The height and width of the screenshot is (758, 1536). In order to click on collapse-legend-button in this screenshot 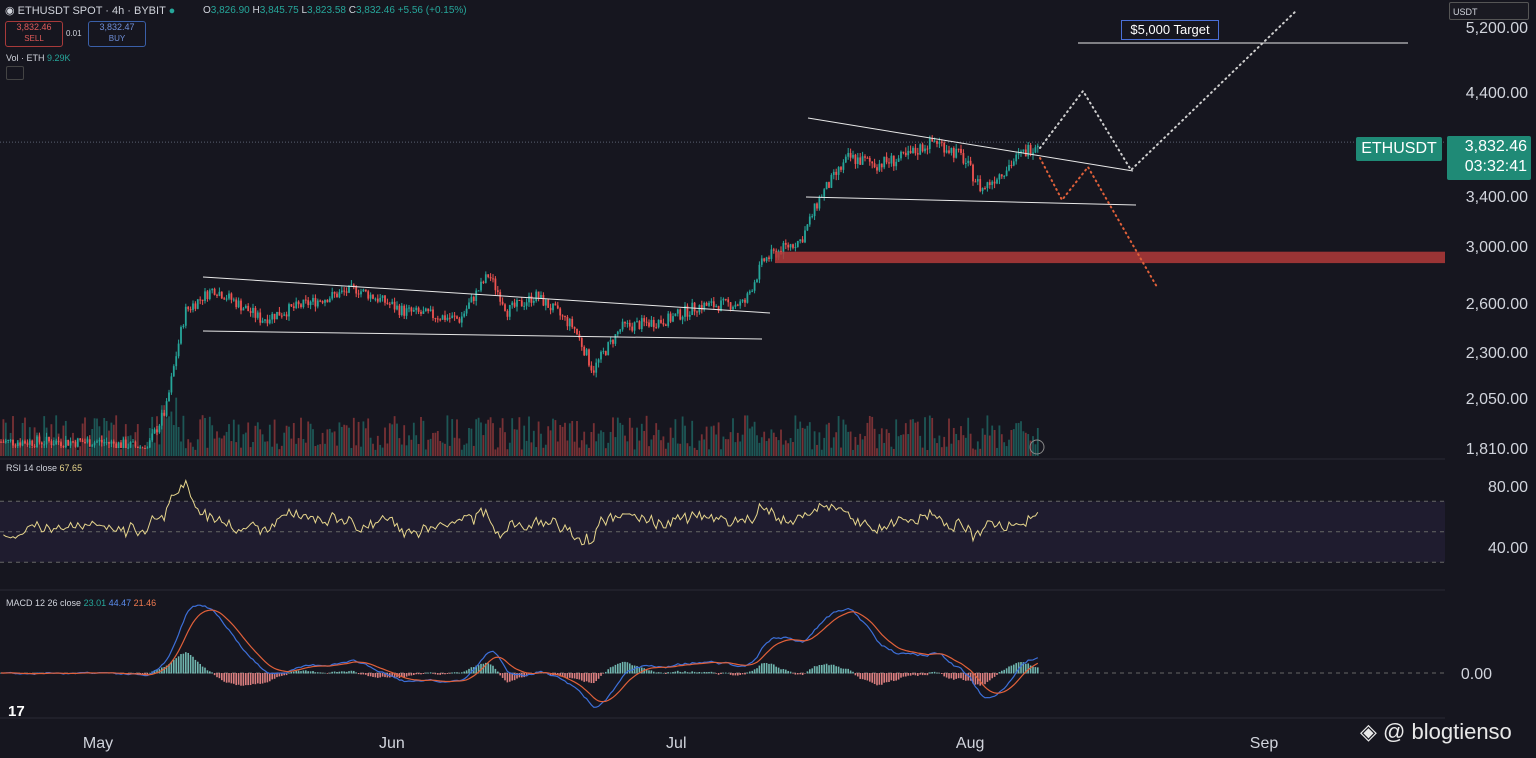, I will do `click(15, 73)`.